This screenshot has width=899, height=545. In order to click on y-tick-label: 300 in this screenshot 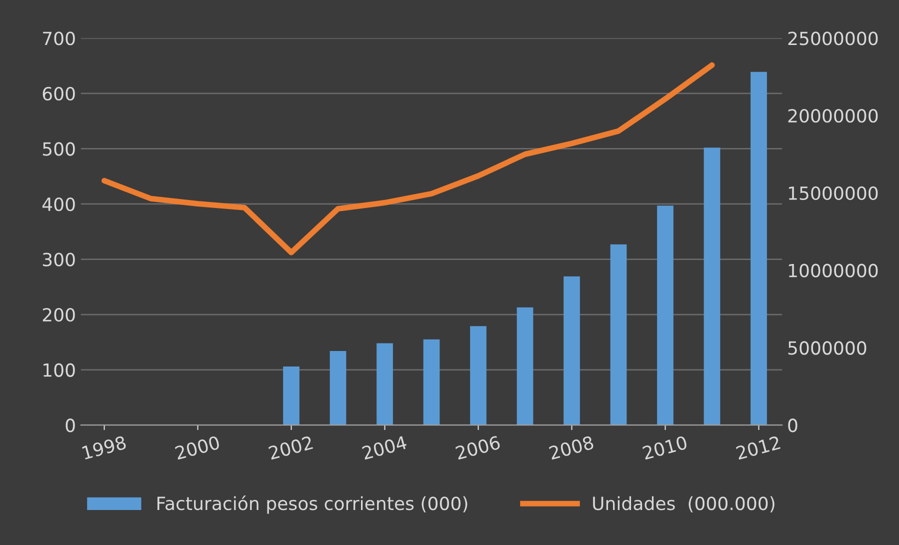, I will do `click(58, 259)`.